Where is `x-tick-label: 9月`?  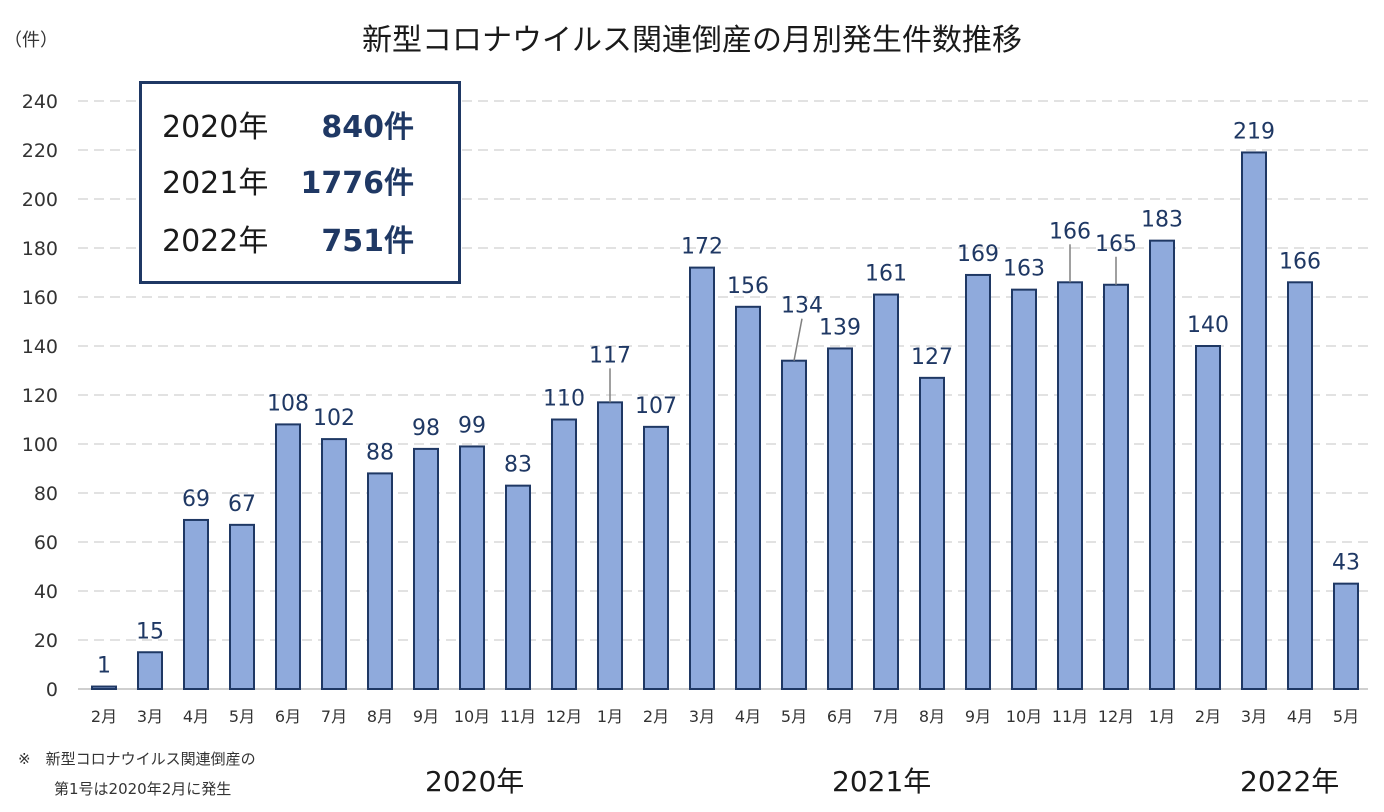 x-tick-label: 9月 is located at coordinates (978, 716).